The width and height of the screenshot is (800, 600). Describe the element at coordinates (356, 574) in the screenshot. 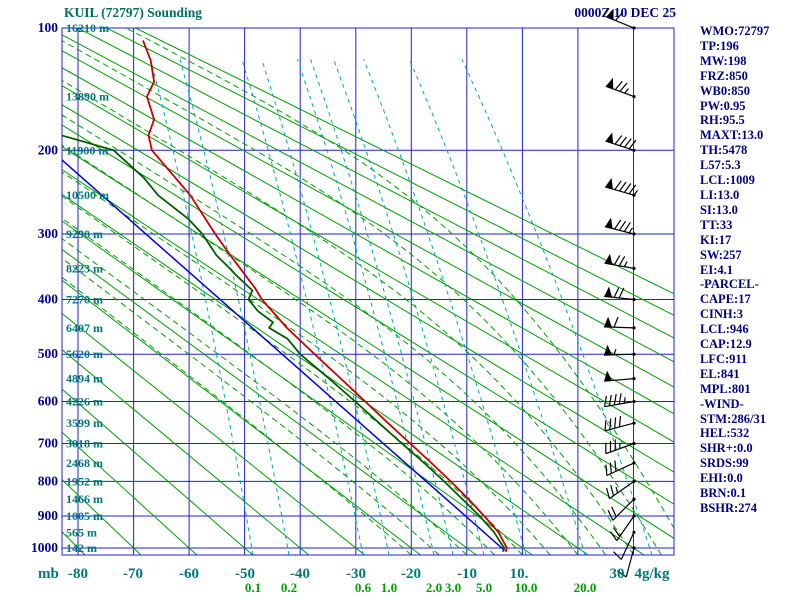

I see `temp-axis-label: -30` at that location.